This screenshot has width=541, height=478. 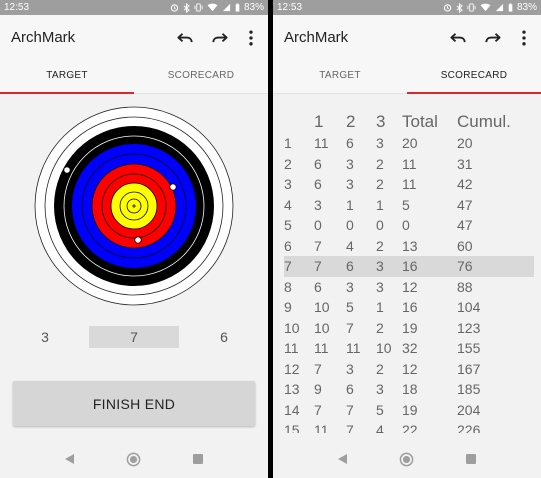 What do you see at coordinates (321, 427) in the screenshot?
I see `cell-arrow-1-score: 11` at bounding box center [321, 427].